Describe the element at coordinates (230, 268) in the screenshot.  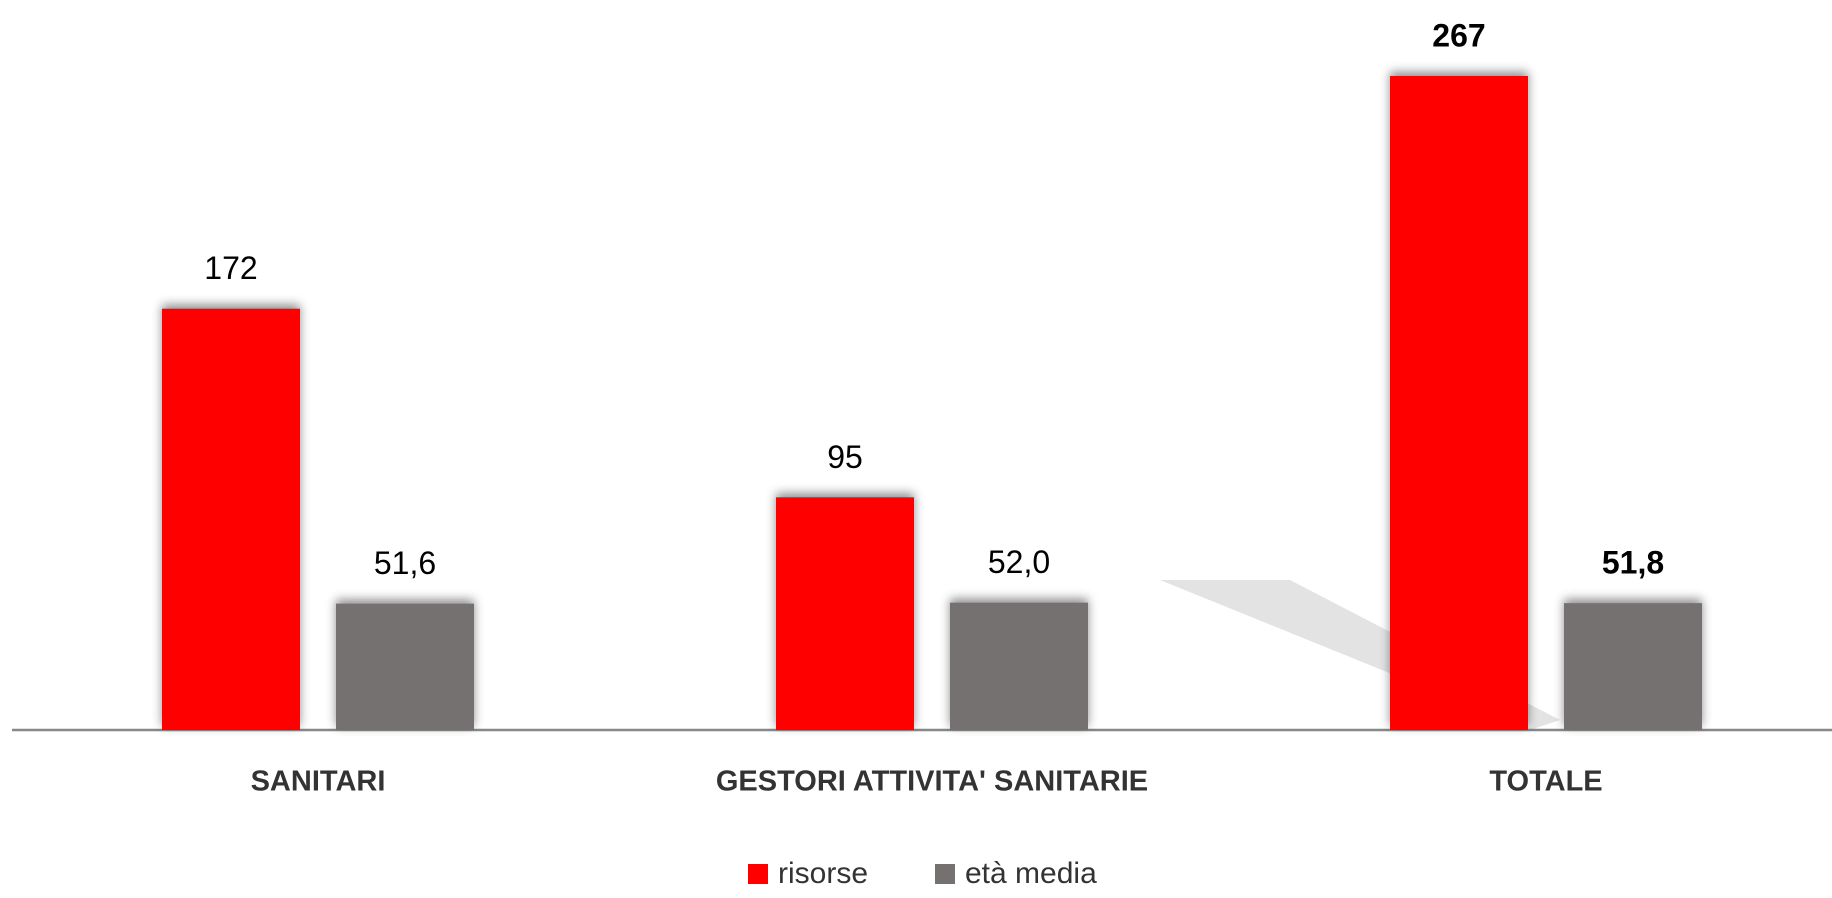
I see `data-label: 172` at that location.